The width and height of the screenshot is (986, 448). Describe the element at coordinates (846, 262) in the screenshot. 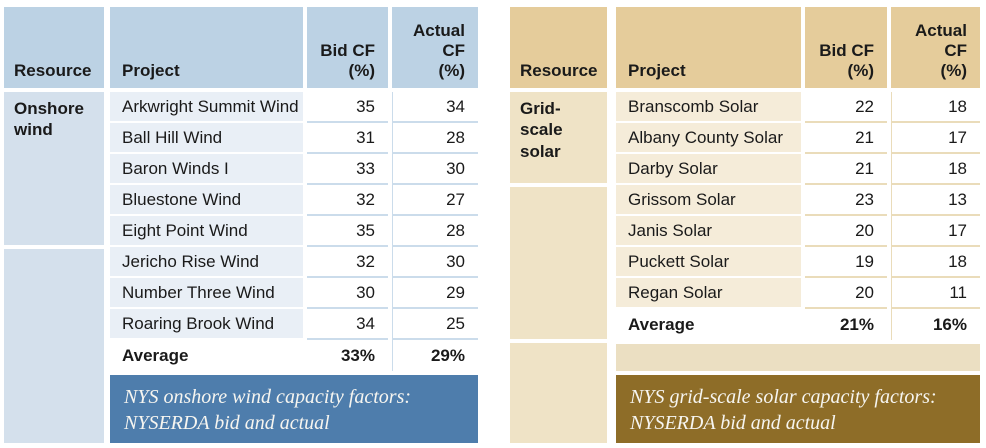

I see `bid-cf-cell: 19` at that location.